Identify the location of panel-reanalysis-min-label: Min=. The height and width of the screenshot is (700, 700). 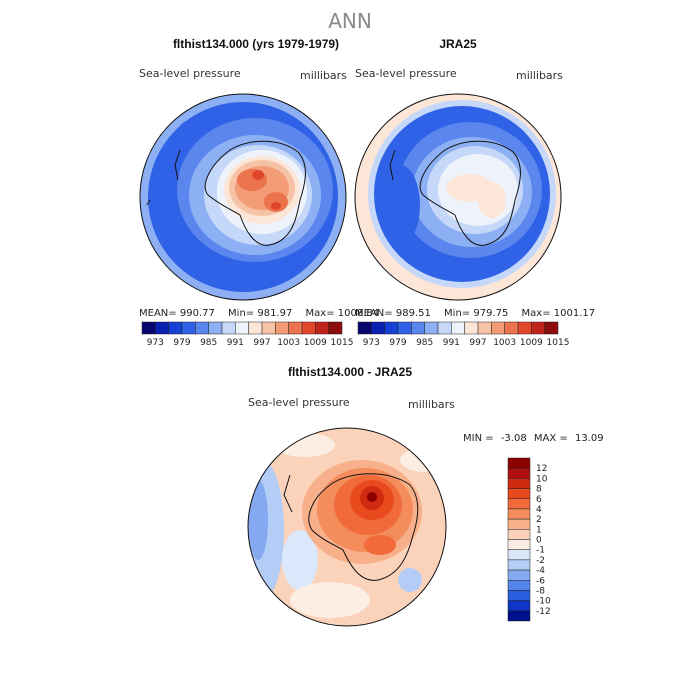
(457, 313).